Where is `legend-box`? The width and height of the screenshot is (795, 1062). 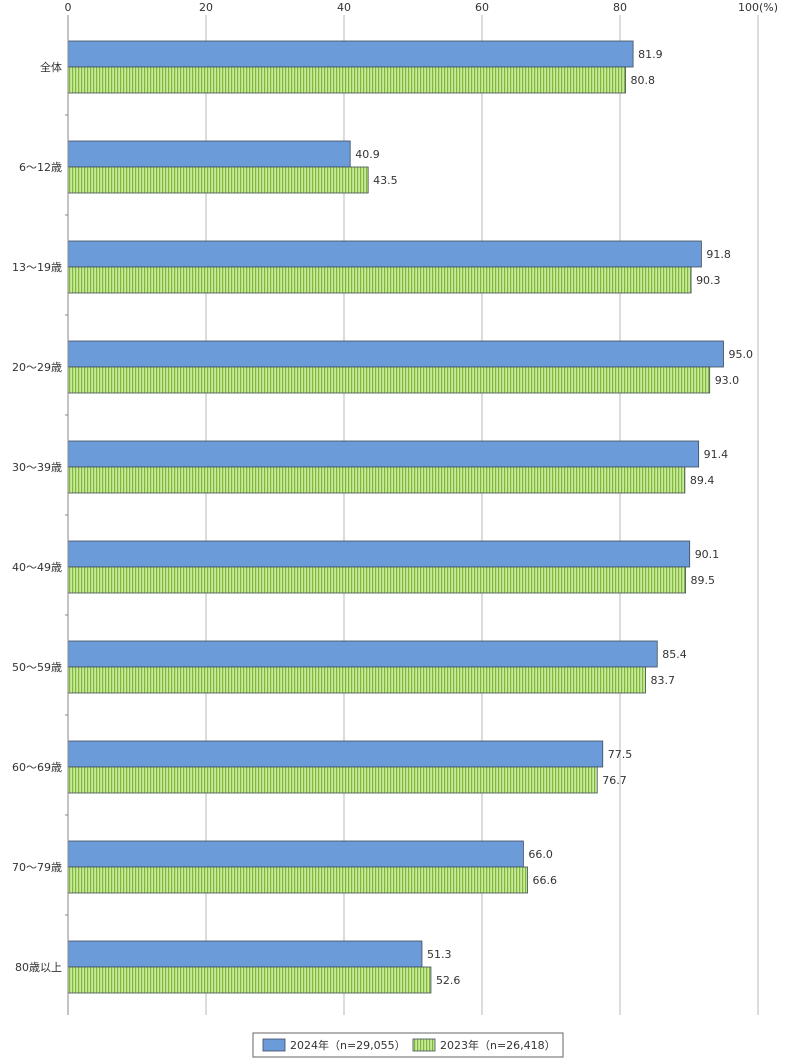
legend-box is located at coordinates (408, 1045).